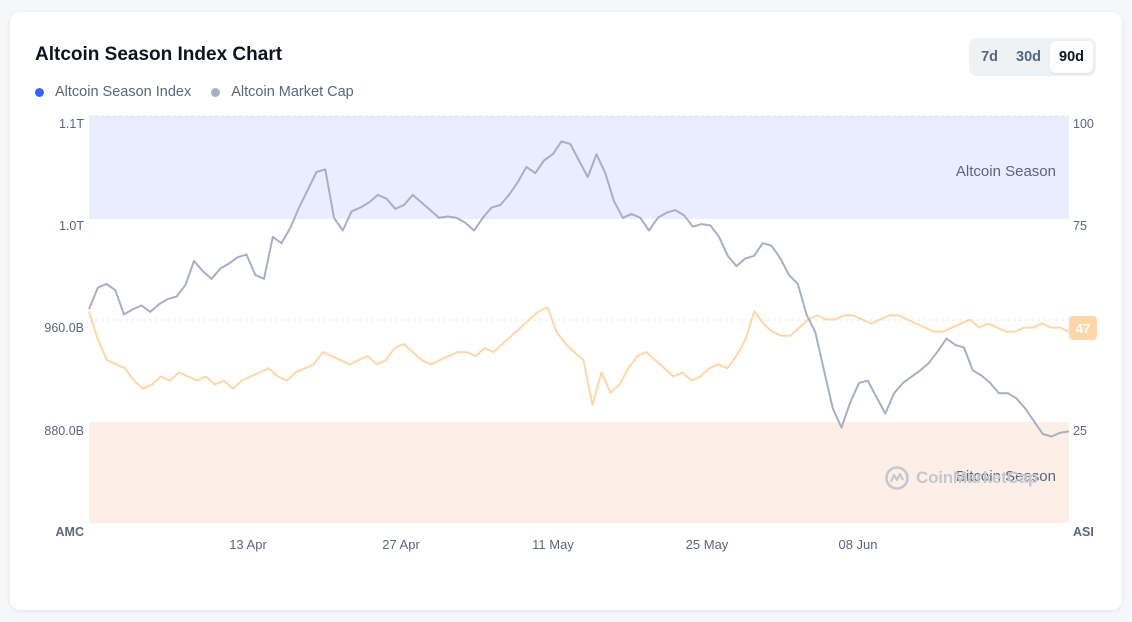  Describe the element at coordinates (1083, 532) in the screenshot. I see `right-axis-label: ASI` at that location.